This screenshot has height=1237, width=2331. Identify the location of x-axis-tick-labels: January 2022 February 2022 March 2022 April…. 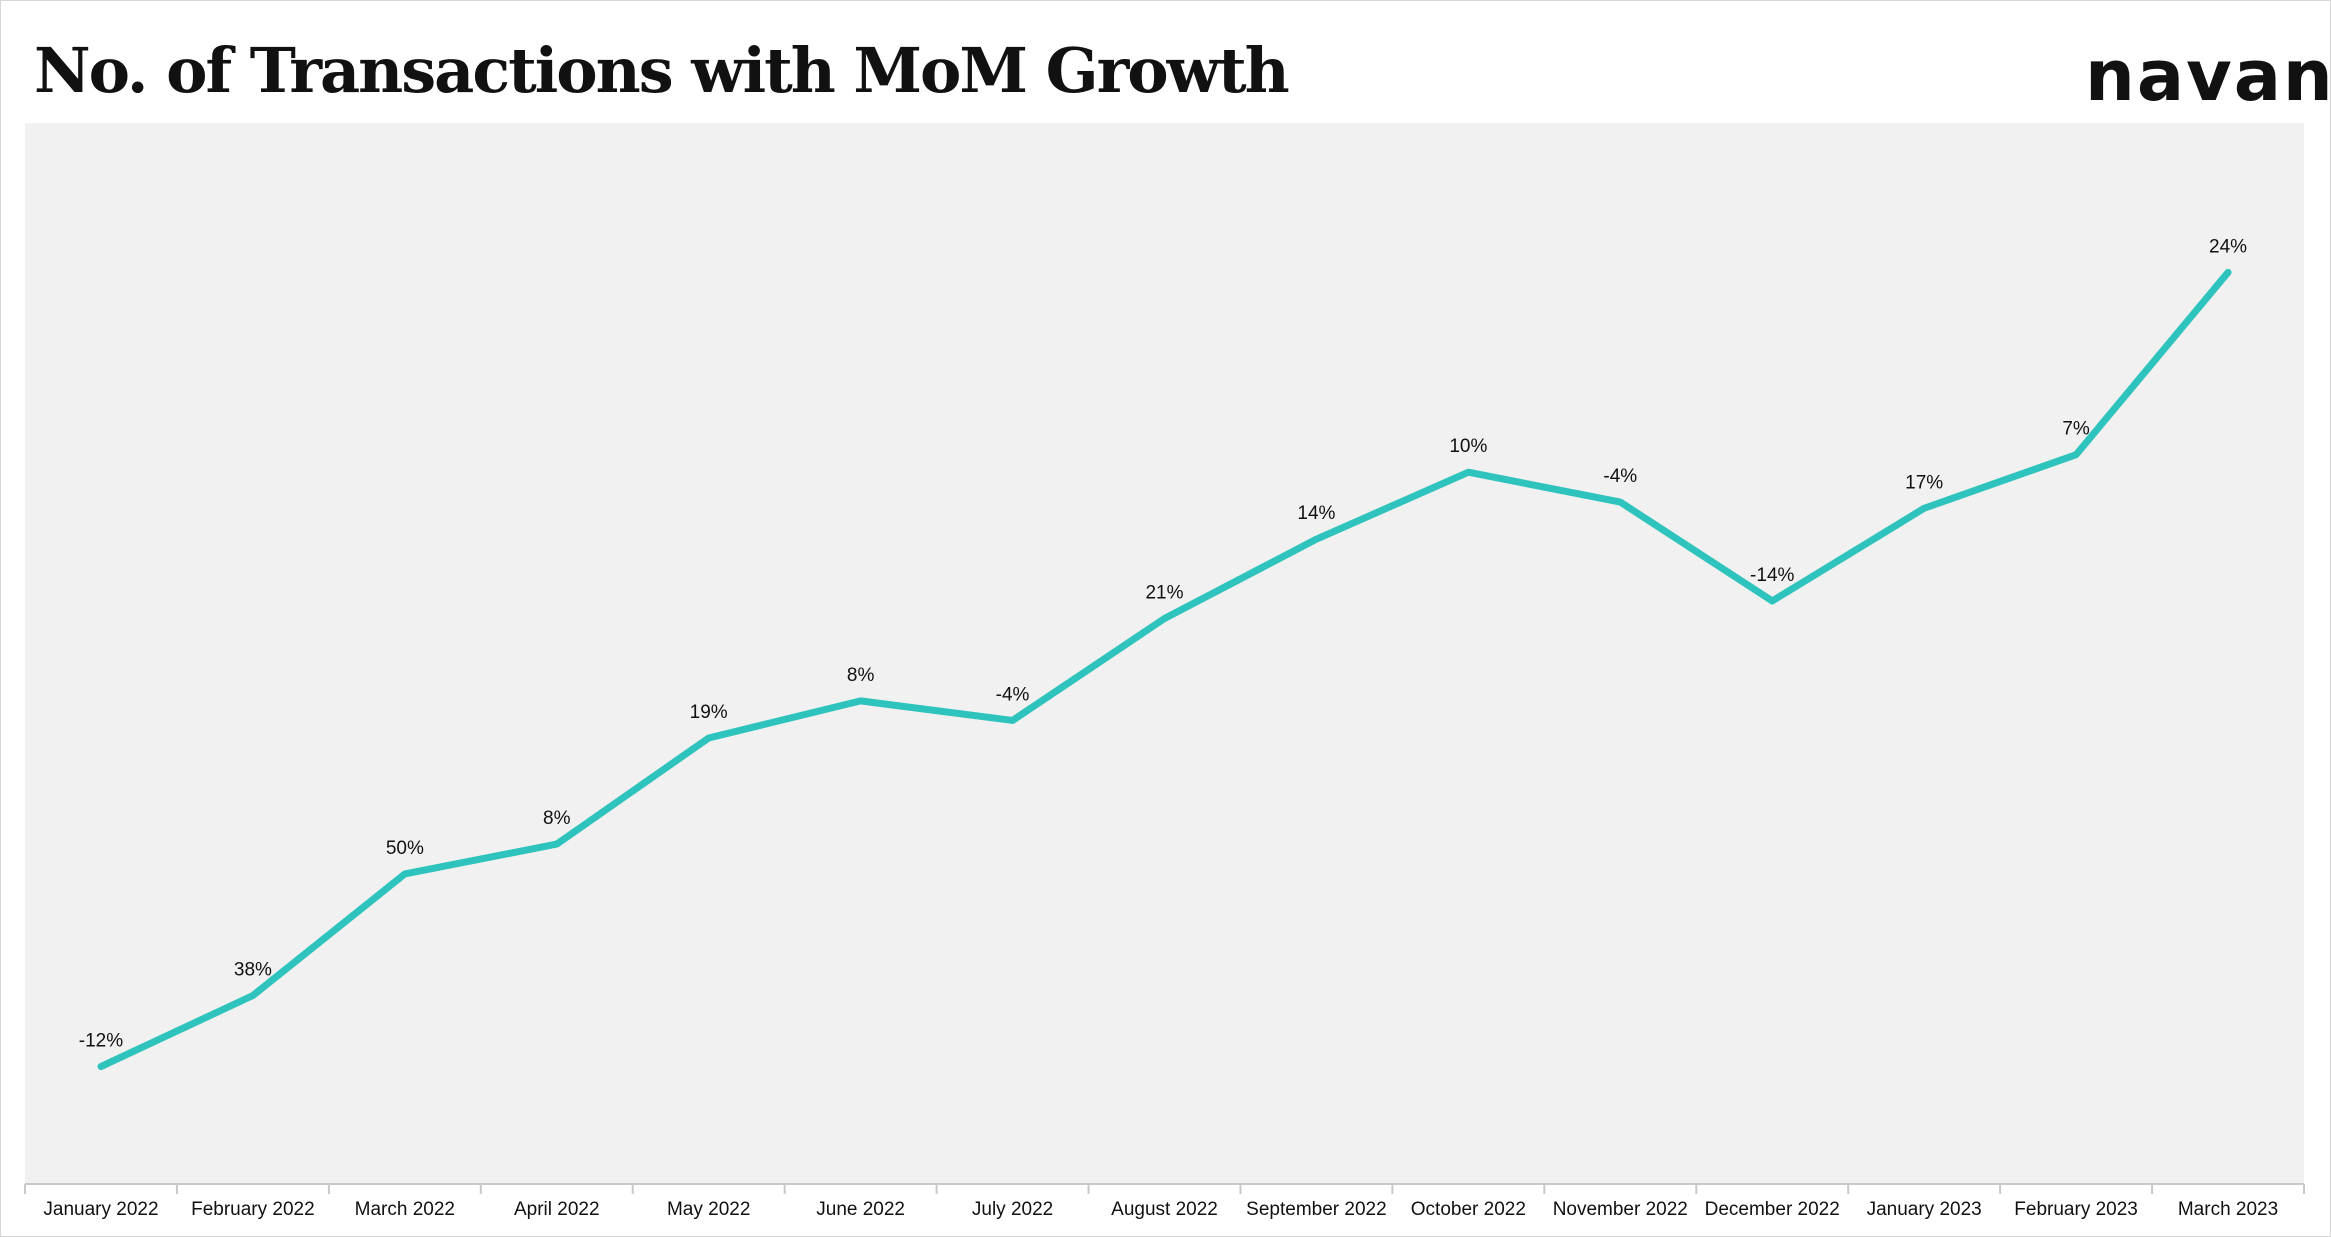
(1160, 1209).